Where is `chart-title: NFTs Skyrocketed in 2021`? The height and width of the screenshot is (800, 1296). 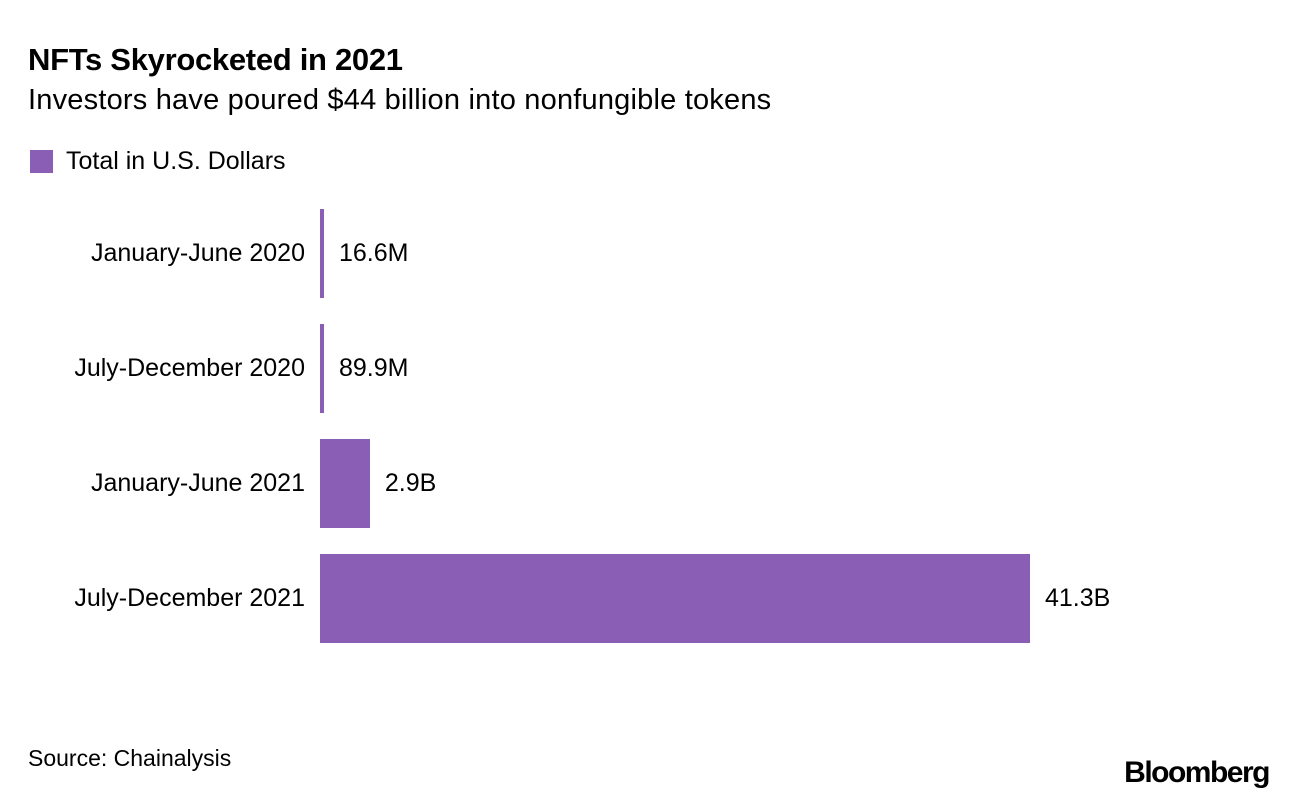
chart-title: NFTs Skyrocketed in 2021 is located at coordinates (215, 59).